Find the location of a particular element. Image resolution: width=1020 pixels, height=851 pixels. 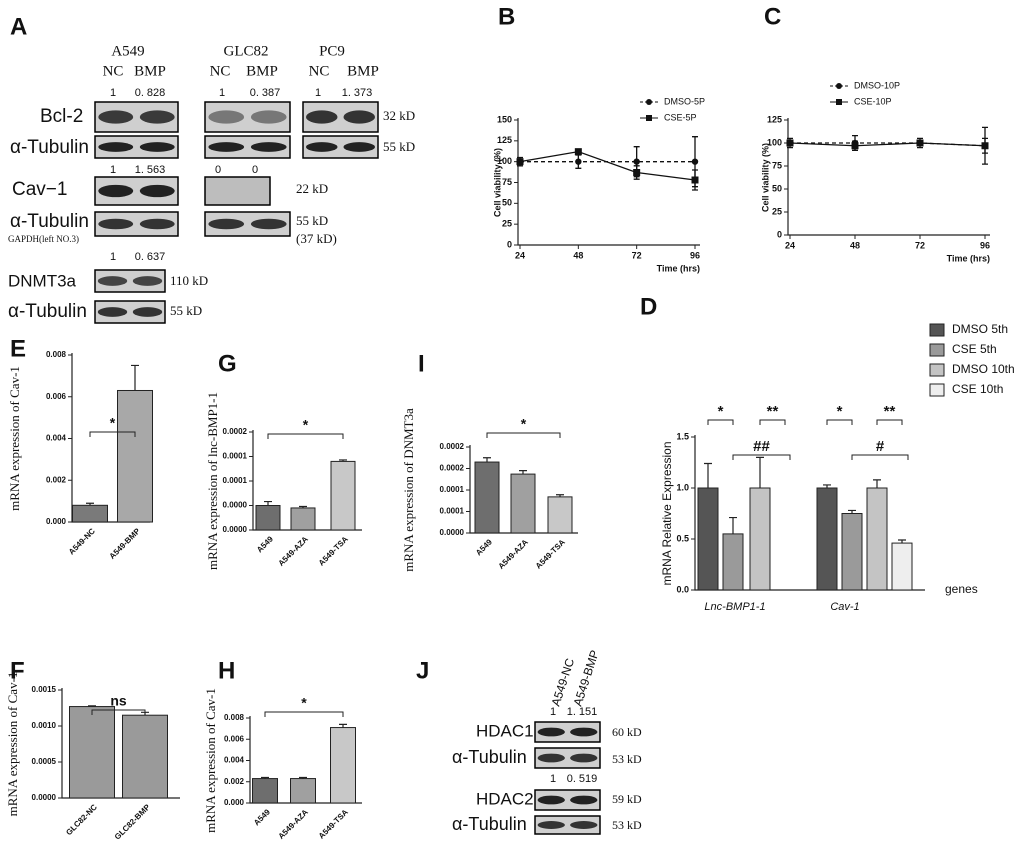

panel-letter: D is located at coordinates (648, 306).